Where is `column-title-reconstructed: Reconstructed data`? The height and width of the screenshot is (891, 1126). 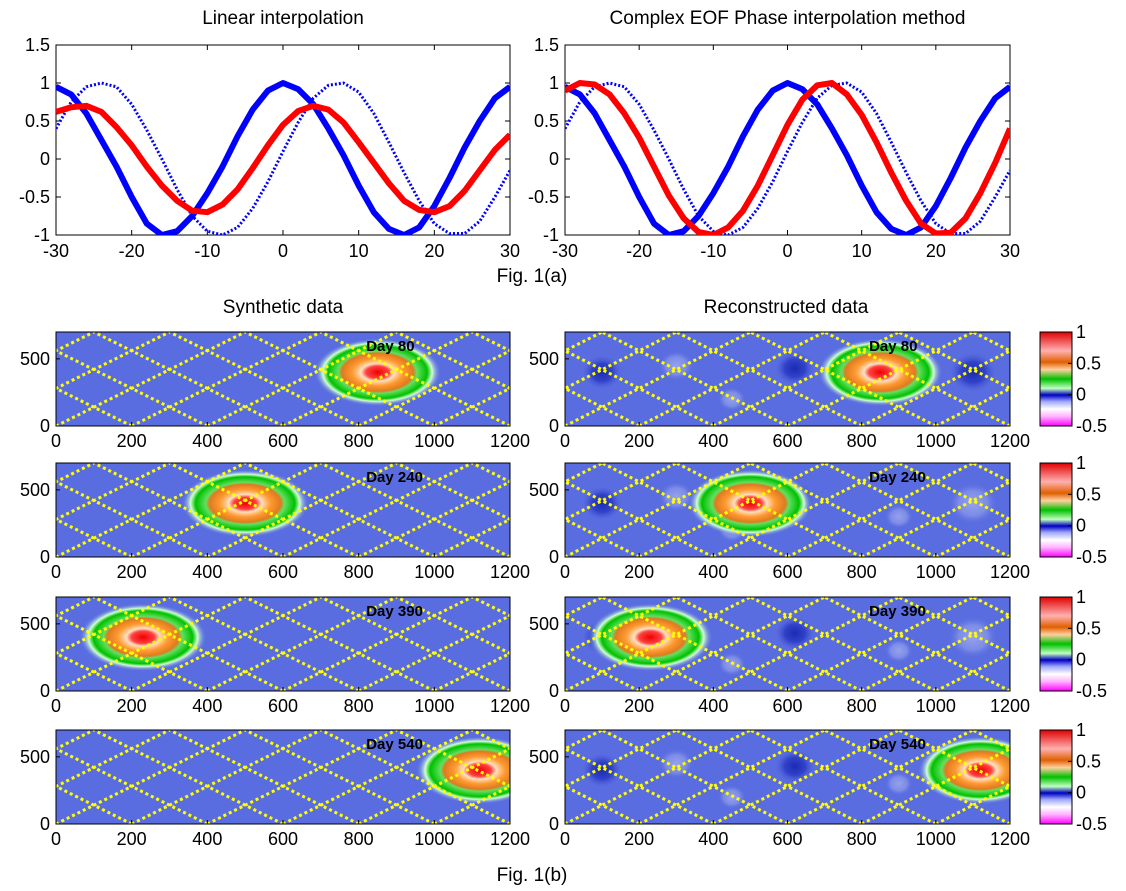 column-title-reconstructed: Reconstructed data is located at coordinates (786, 307).